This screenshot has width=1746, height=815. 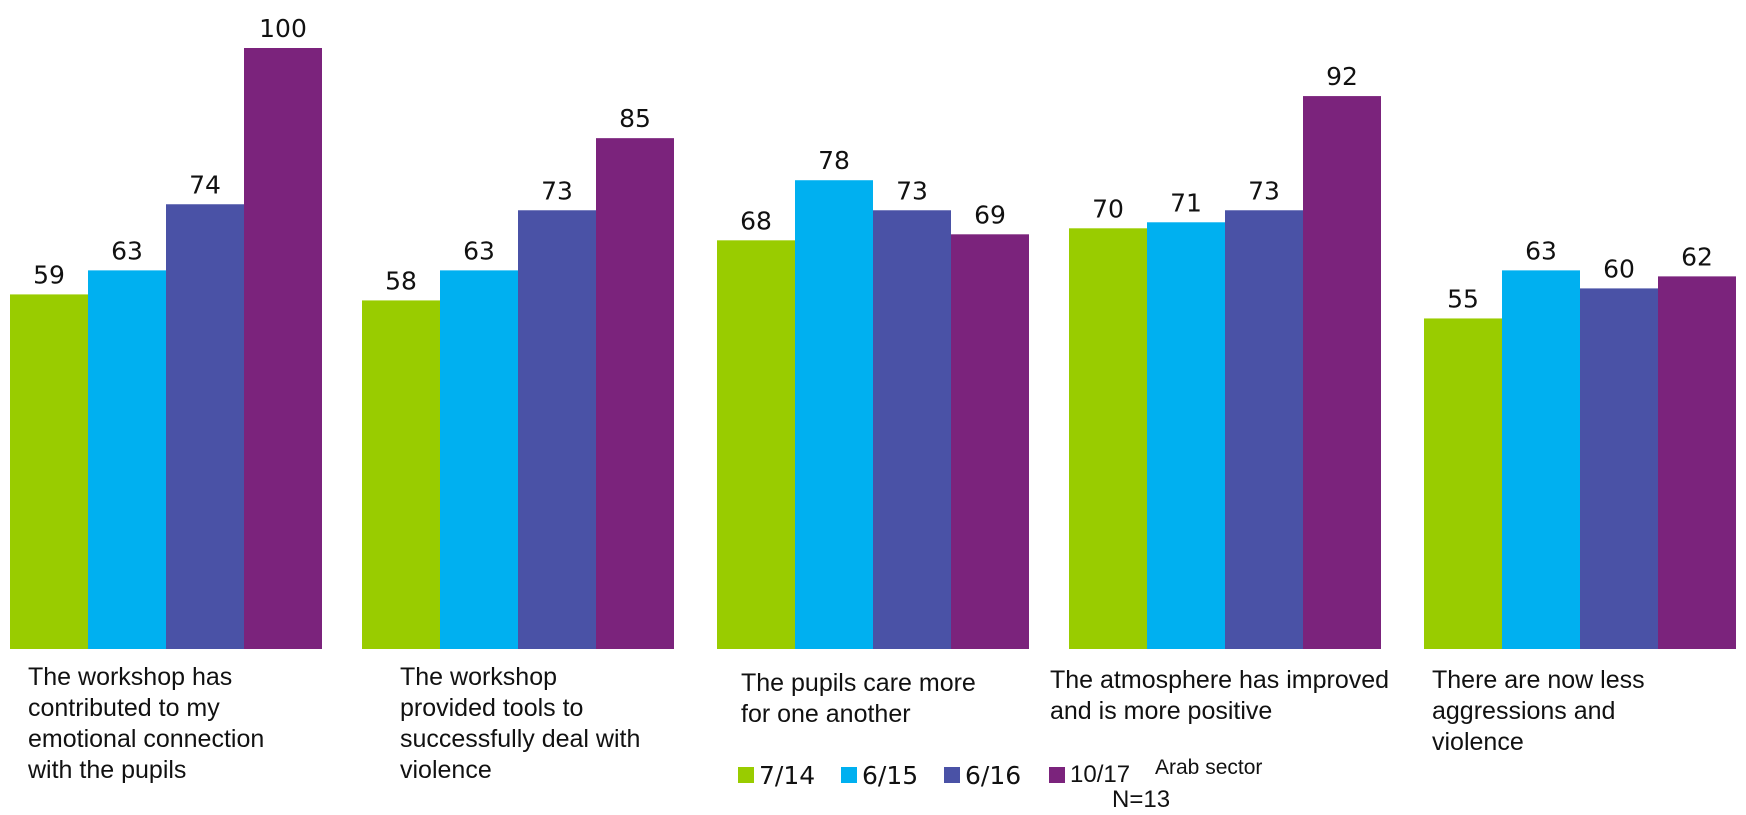 I want to click on bar-6-15-cat1, so click(x=127, y=459).